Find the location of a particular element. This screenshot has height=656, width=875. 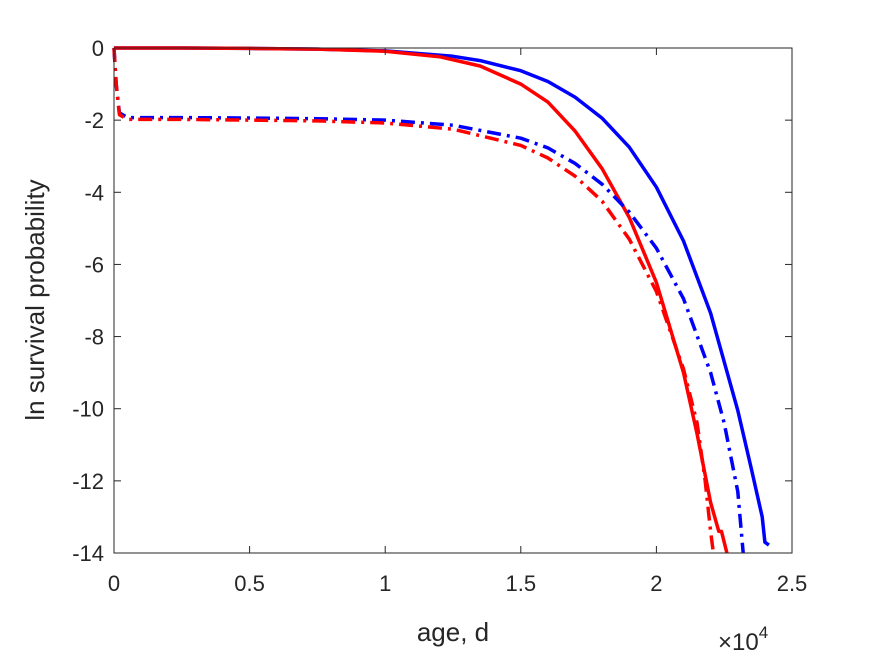

x-tick-label: 2 is located at coordinates (656, 583).